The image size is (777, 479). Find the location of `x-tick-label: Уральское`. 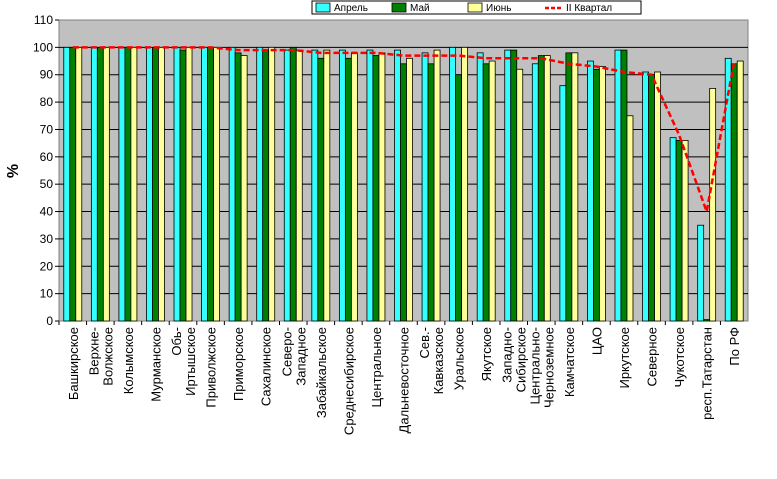

x-tick-label: Уральское is located at coordinates (459, 358).